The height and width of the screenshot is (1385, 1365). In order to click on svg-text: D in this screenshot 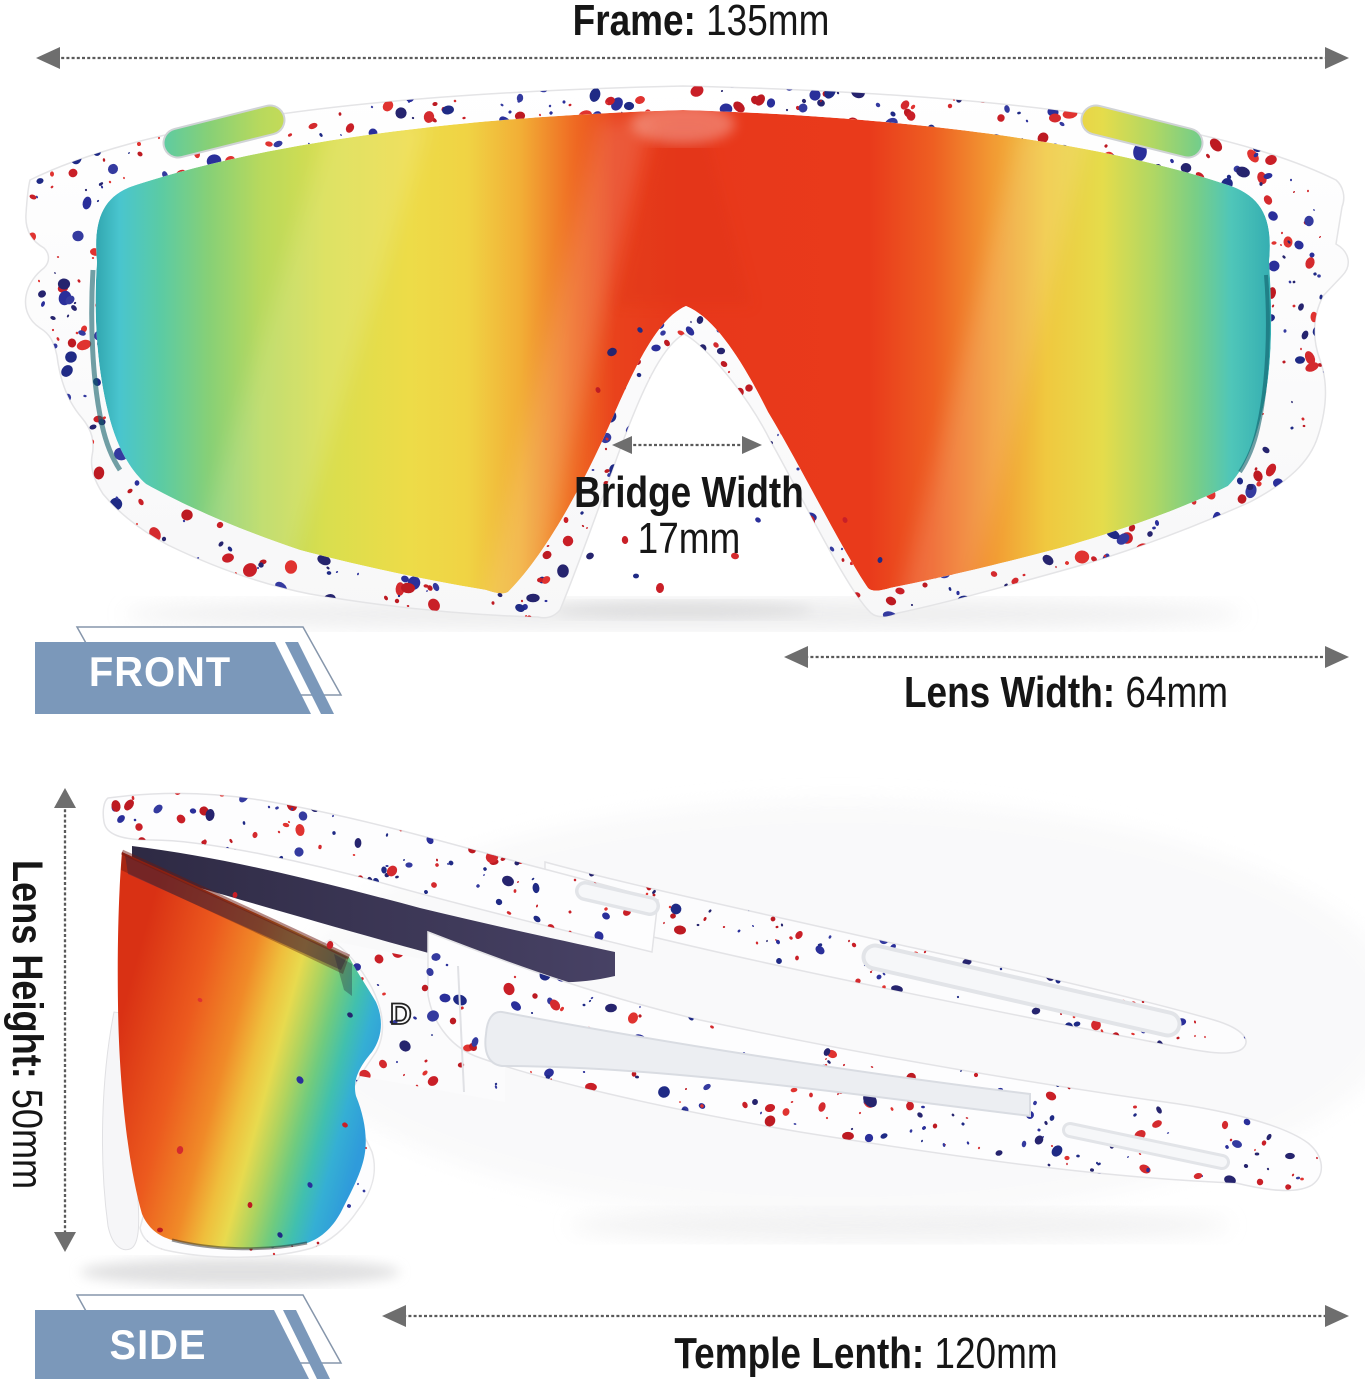, I will do `click(401, 1014)`.